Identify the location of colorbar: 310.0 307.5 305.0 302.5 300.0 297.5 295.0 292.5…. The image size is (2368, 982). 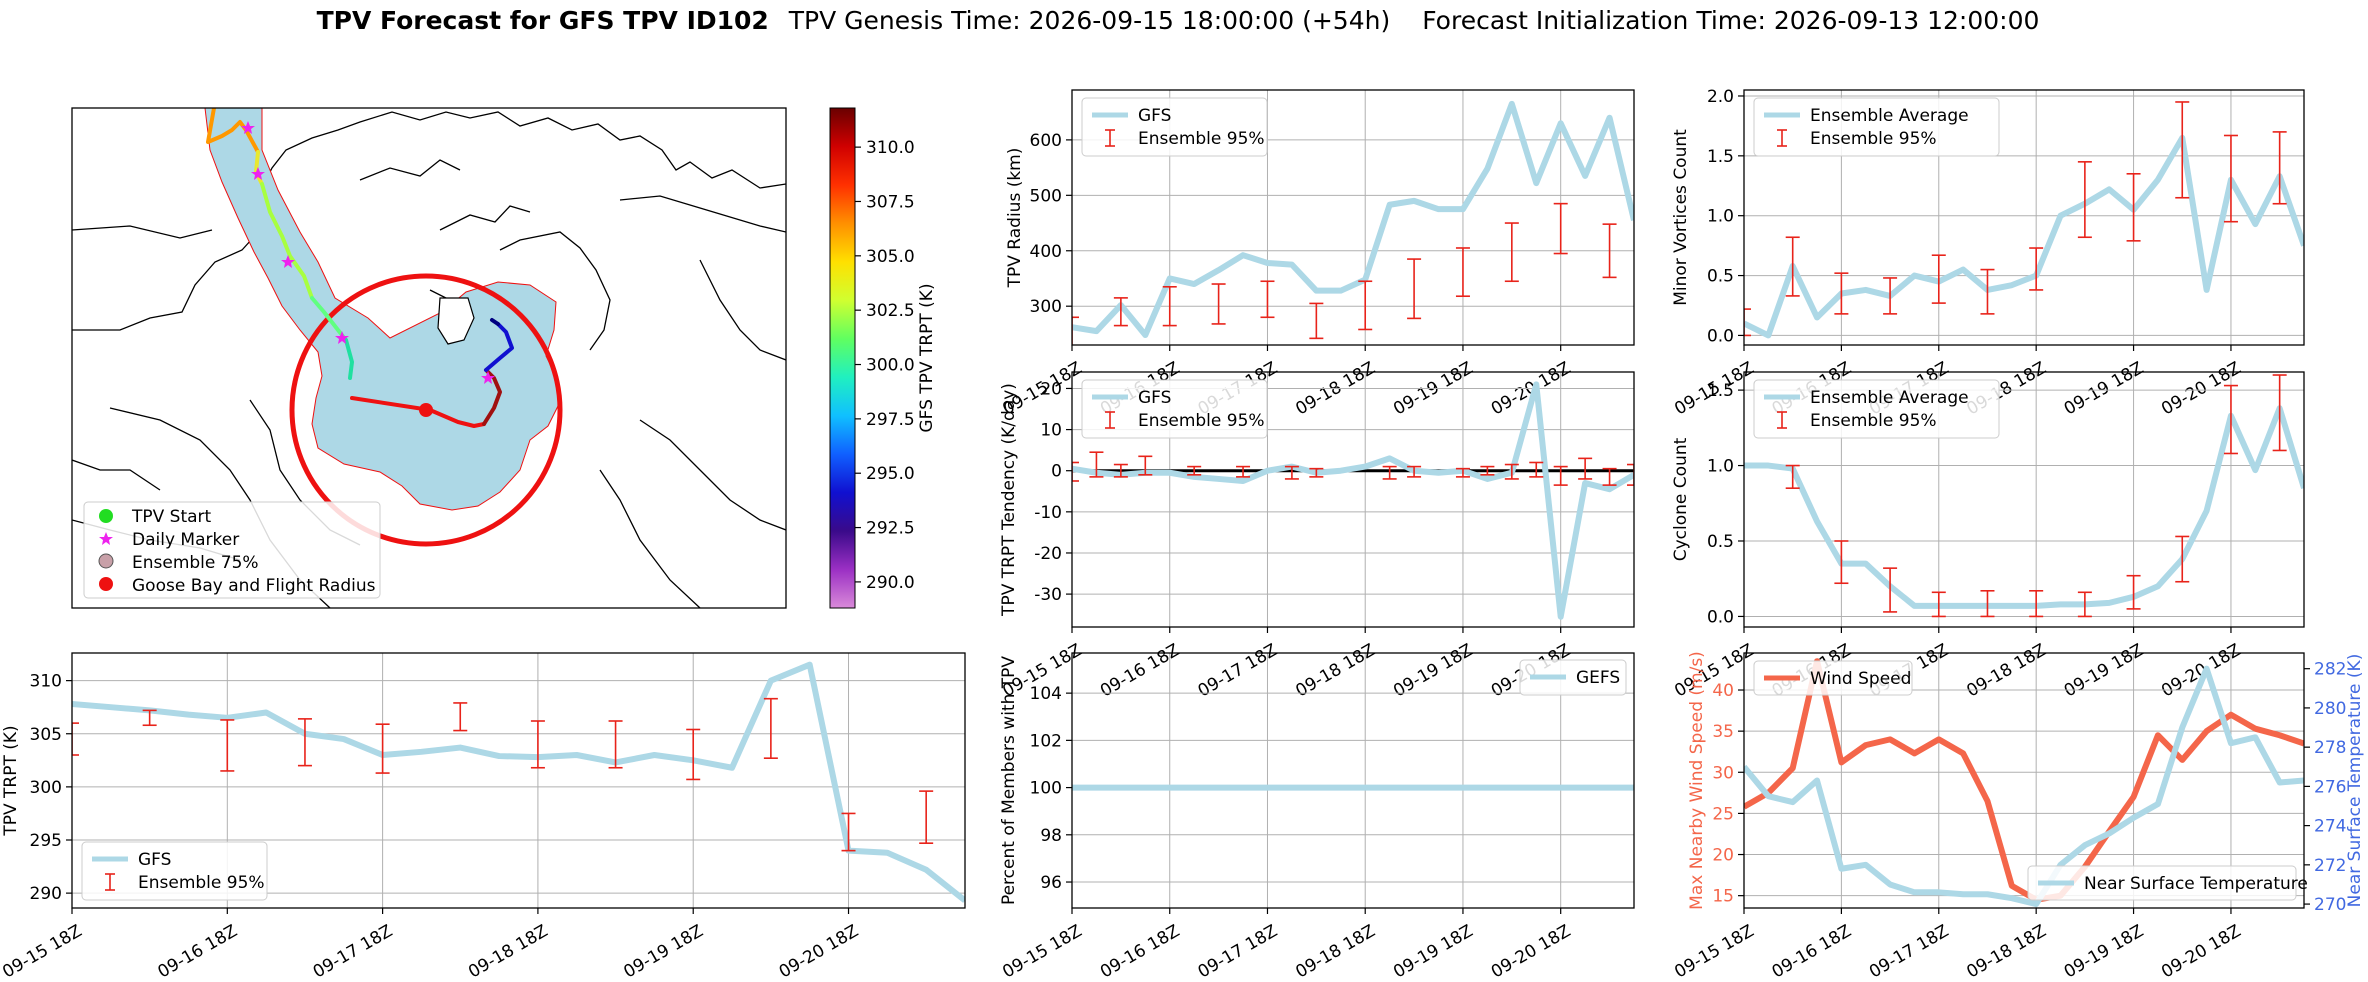
(883, 358).